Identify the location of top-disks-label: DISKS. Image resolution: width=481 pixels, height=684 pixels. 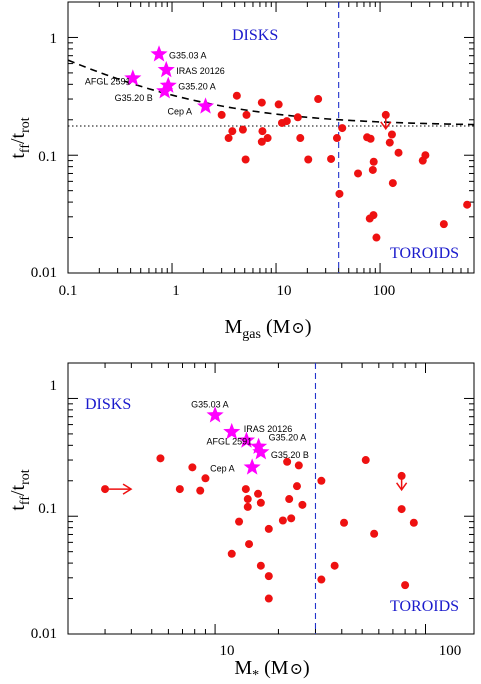
(255, 35).